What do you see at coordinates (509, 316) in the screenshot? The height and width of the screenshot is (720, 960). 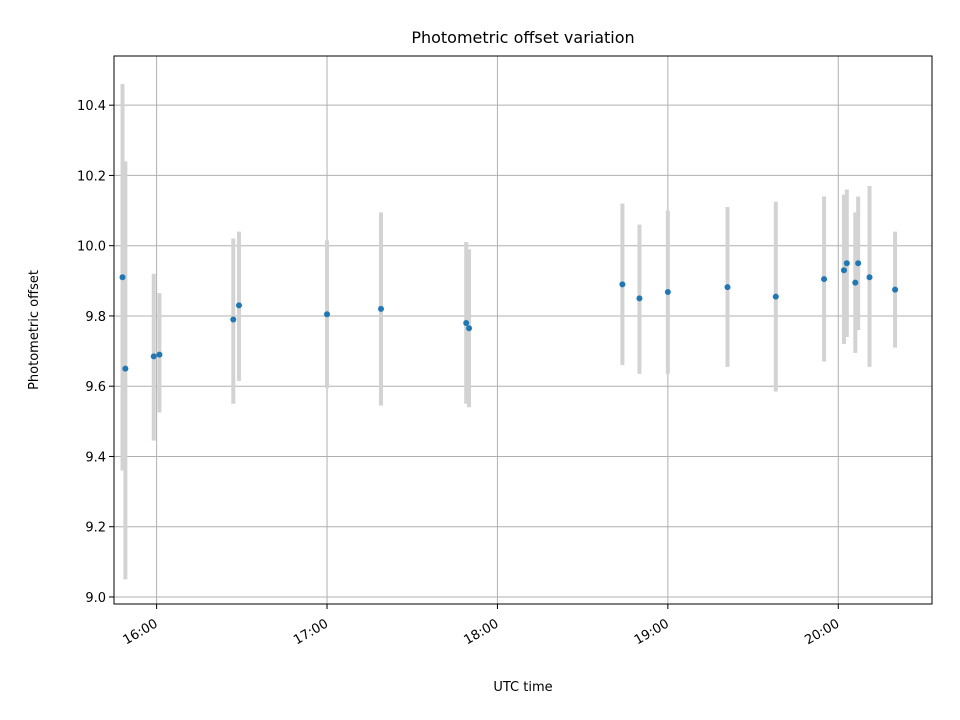 I see `data-points` at bounding box center [509, 316].